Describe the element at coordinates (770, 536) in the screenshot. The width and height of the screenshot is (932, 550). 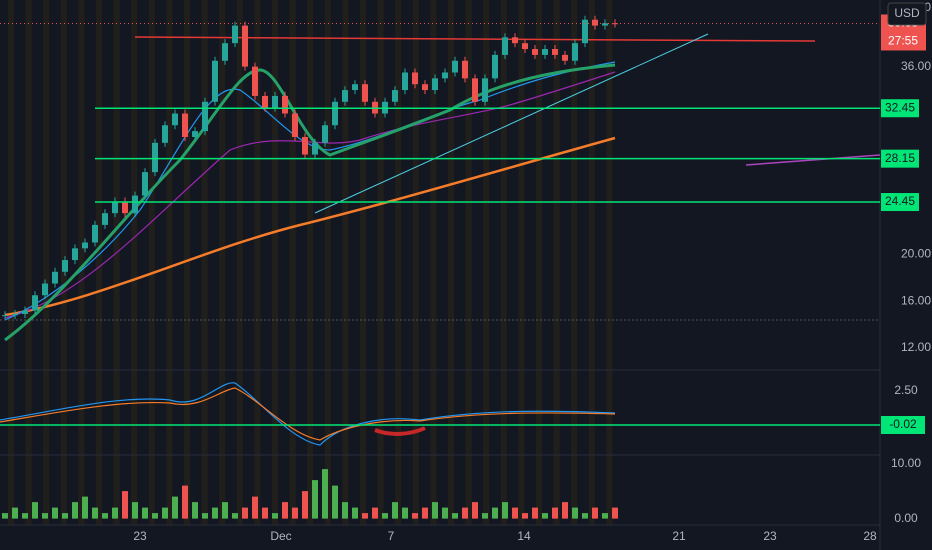
I see `date-label: 23` at that location.